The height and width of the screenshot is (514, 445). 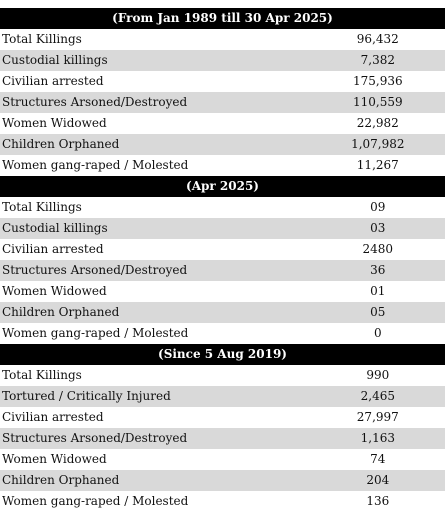 What do you see at coordinates (378, 312) in the screenshot?
I see `row-value: 05` at bounding box center [378, 312].